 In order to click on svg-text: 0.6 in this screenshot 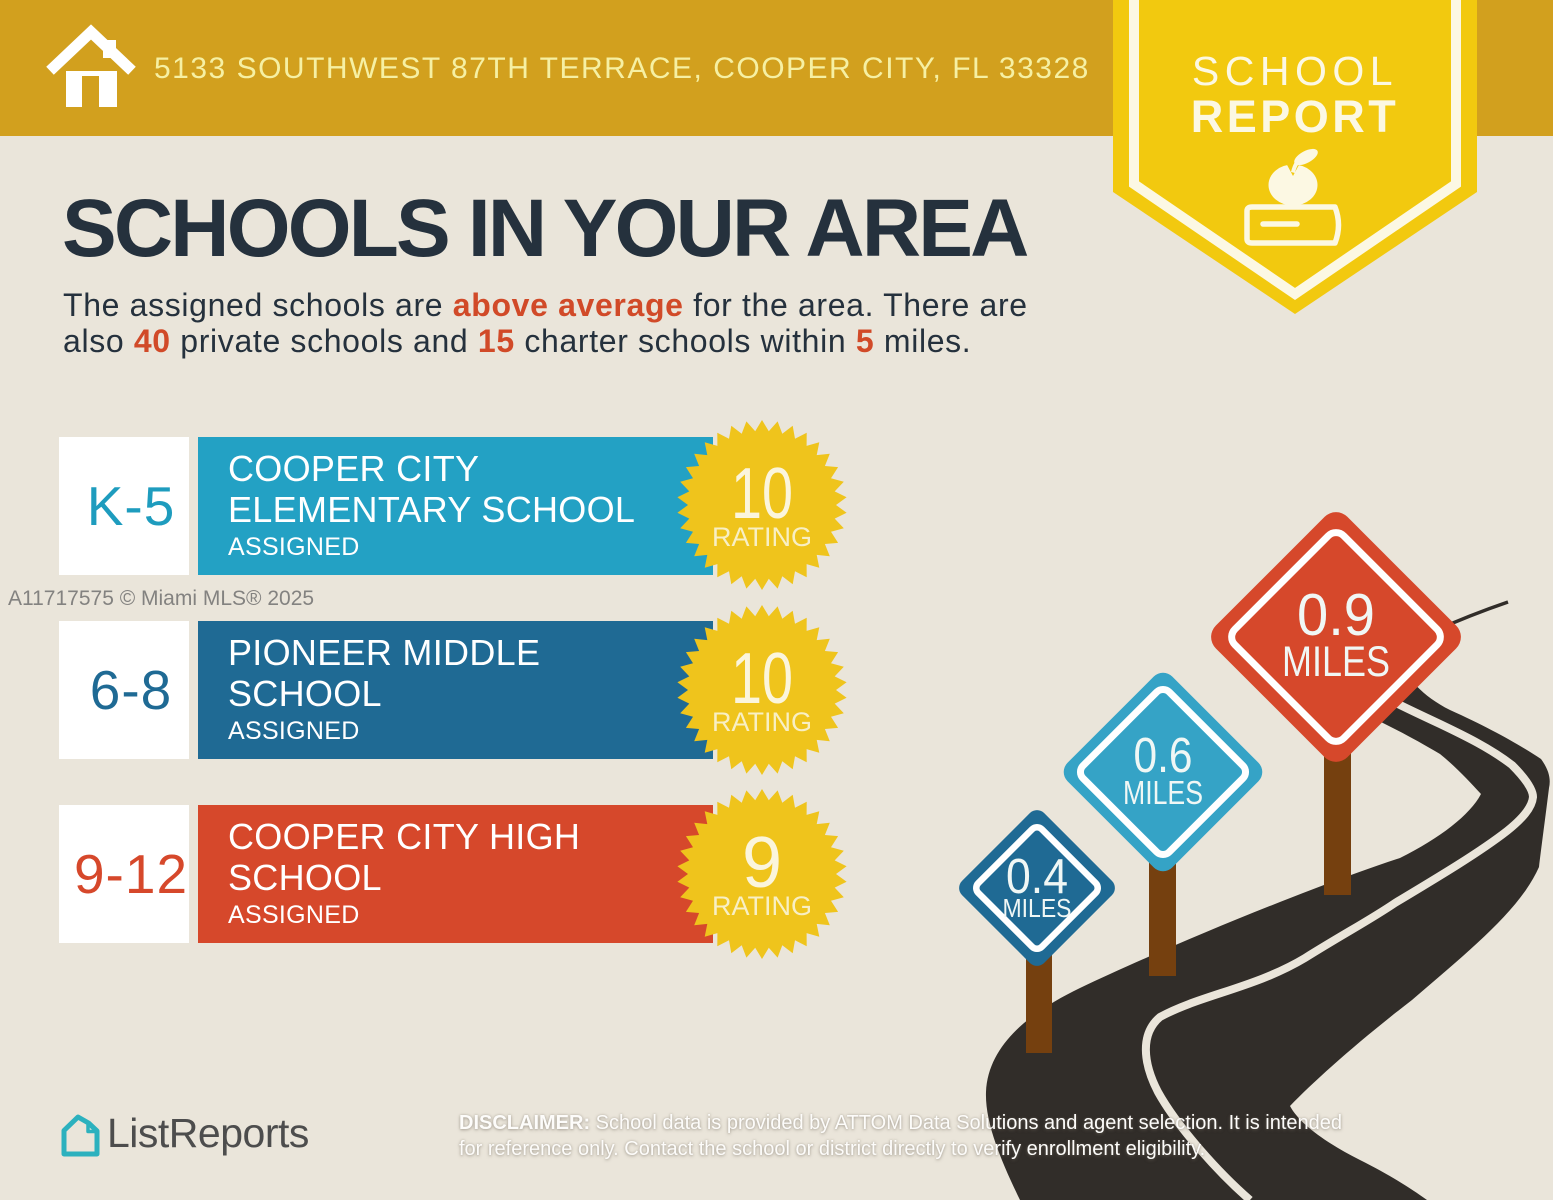, I will do `click(1163, 756)`.